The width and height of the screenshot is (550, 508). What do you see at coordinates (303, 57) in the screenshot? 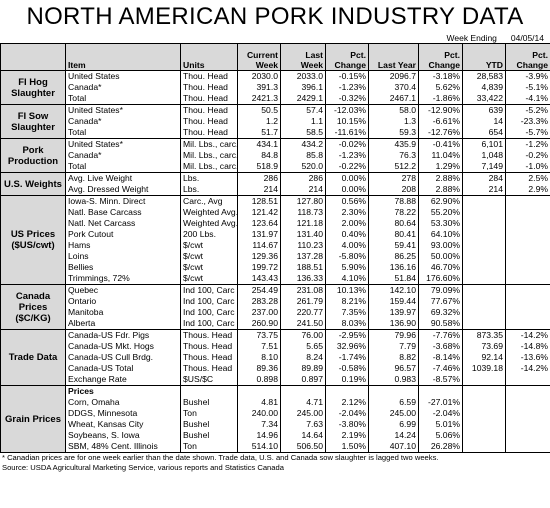
I see `header-cell: Last Week` at bounding box center [303, 57].